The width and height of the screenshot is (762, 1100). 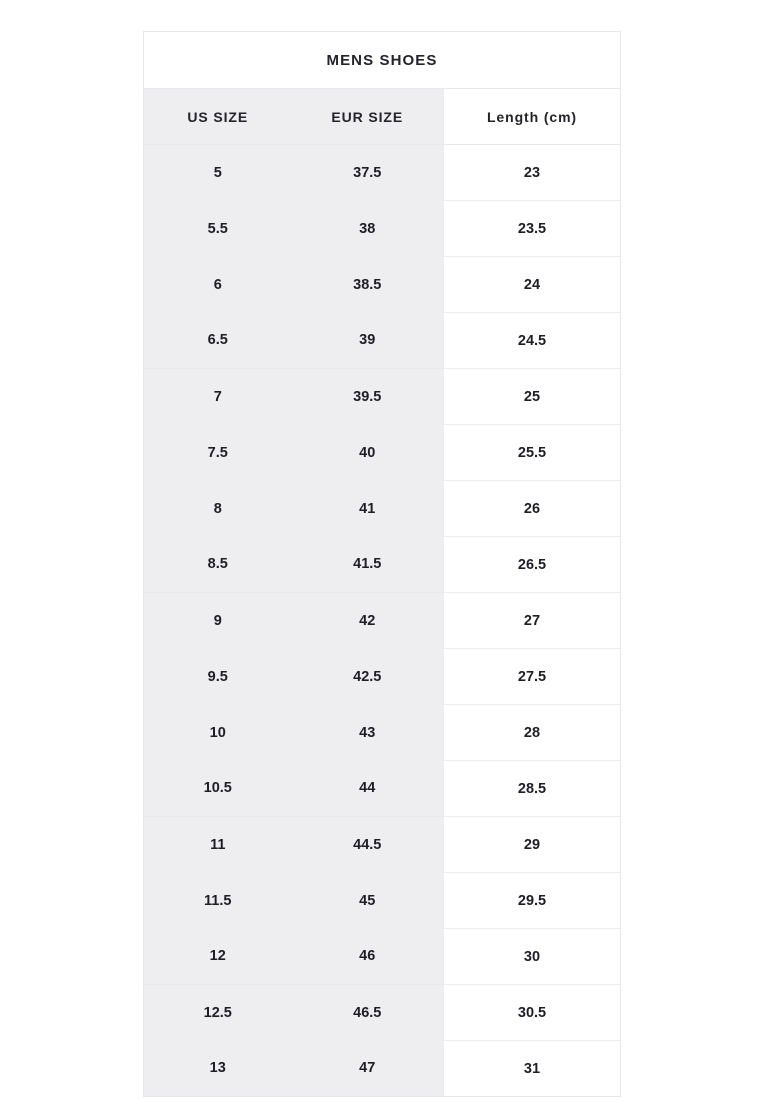 I want to click on table-row: 13 47 31, so click(x=382, y=1068).